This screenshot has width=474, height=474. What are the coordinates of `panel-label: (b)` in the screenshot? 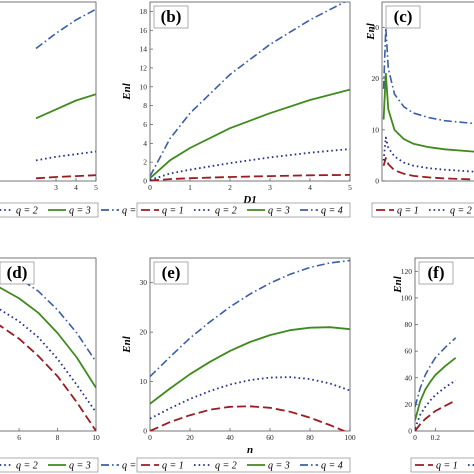 It's located at (171, 16).